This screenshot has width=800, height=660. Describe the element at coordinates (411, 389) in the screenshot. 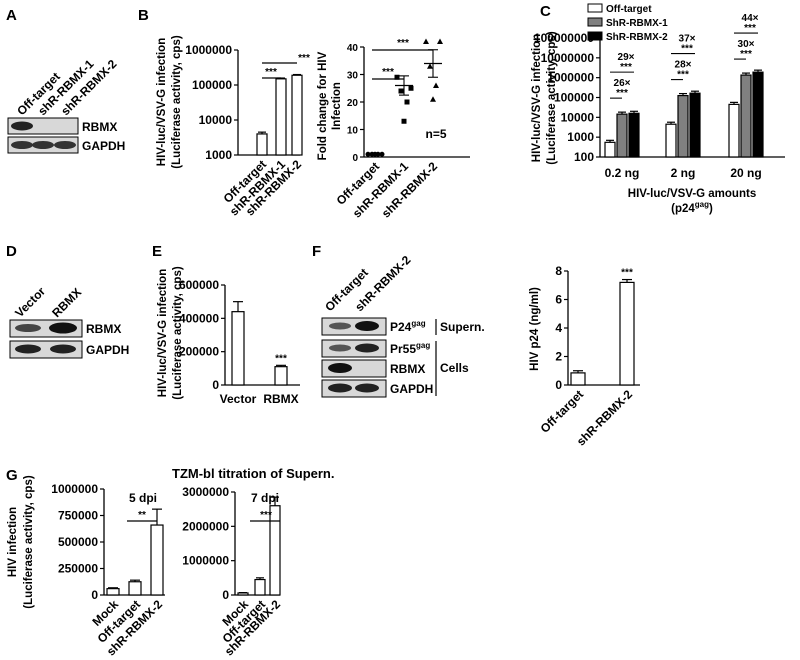

I see `blot-f-row-label: GAPDH` at that location.